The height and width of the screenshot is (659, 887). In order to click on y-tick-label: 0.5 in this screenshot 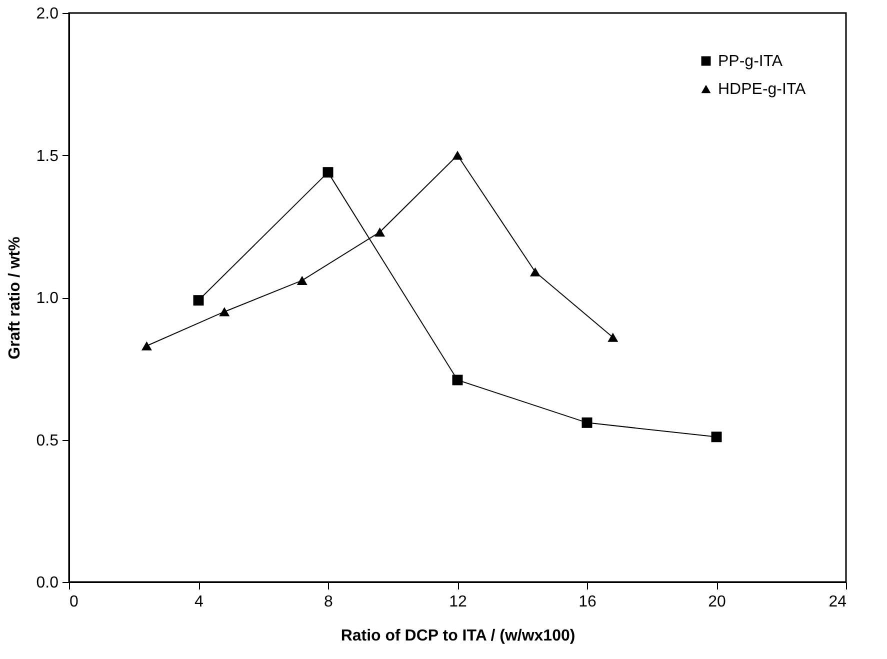, I will do `click(47, 441)`.